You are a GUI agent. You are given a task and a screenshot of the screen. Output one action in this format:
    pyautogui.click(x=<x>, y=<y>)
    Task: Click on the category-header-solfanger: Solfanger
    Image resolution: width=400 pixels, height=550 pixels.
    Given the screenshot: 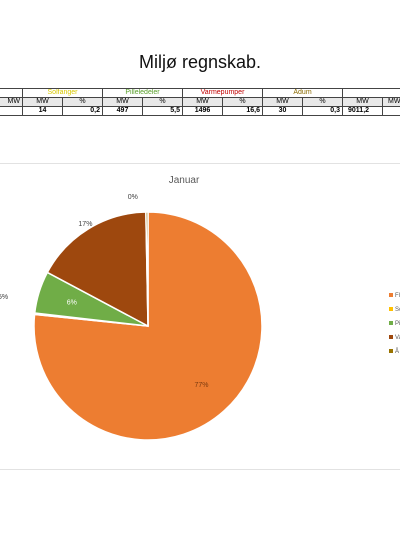 What is the action you would take?
    pyautogui.click(x=62, y=93)
    